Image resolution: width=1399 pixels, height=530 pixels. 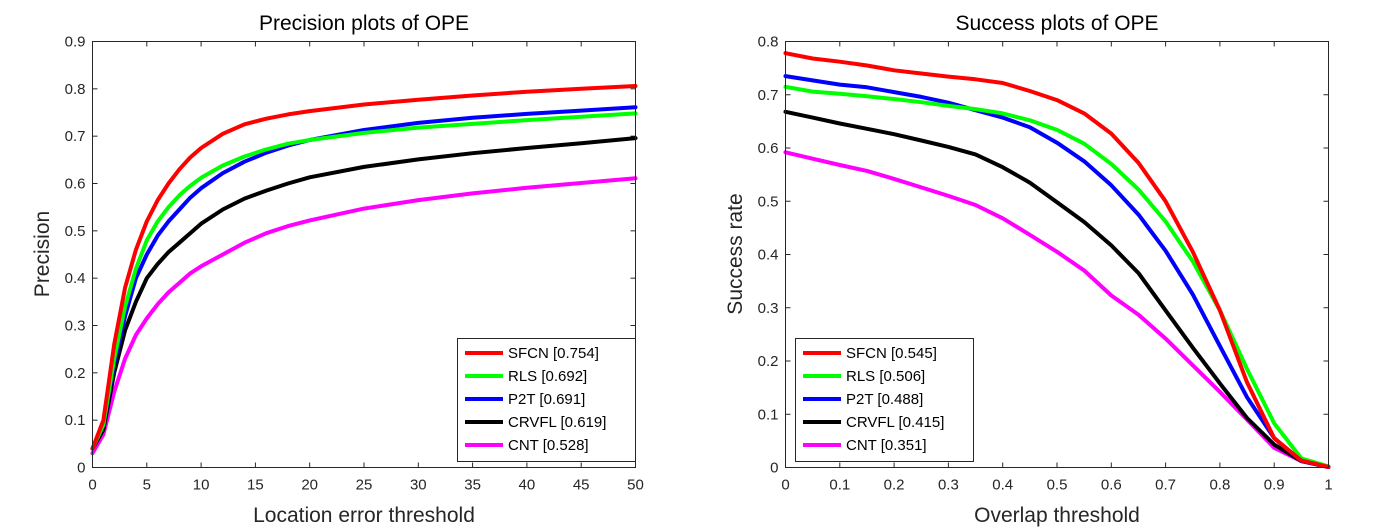 What do you see at coordinates (147, 485) in the screenshot?
I see `x-tick-label: 5` at bounding box center [147, 485].